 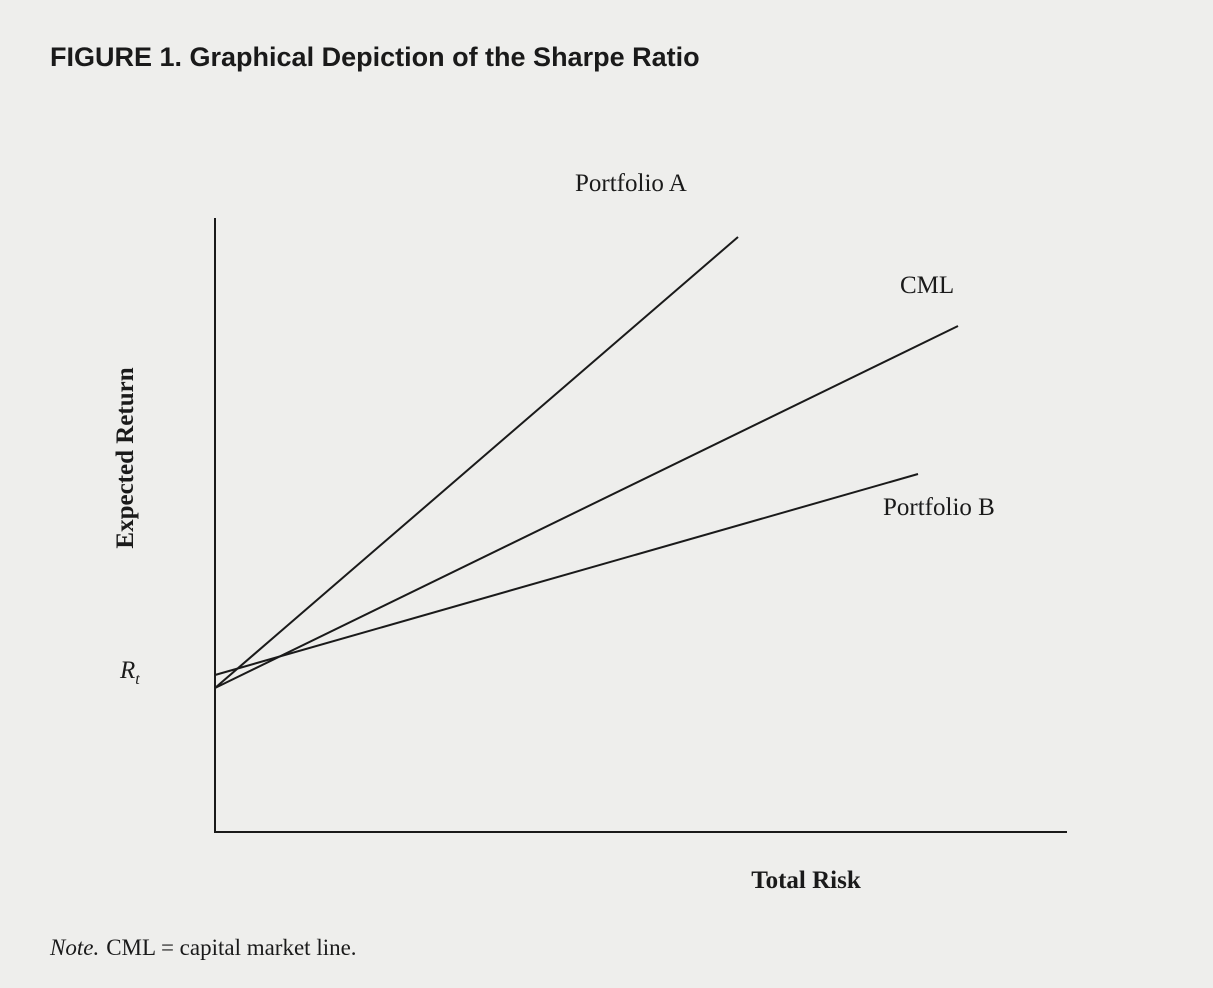 I want to click on y-axis-label: Expected Return, so click(x=125, y=457).